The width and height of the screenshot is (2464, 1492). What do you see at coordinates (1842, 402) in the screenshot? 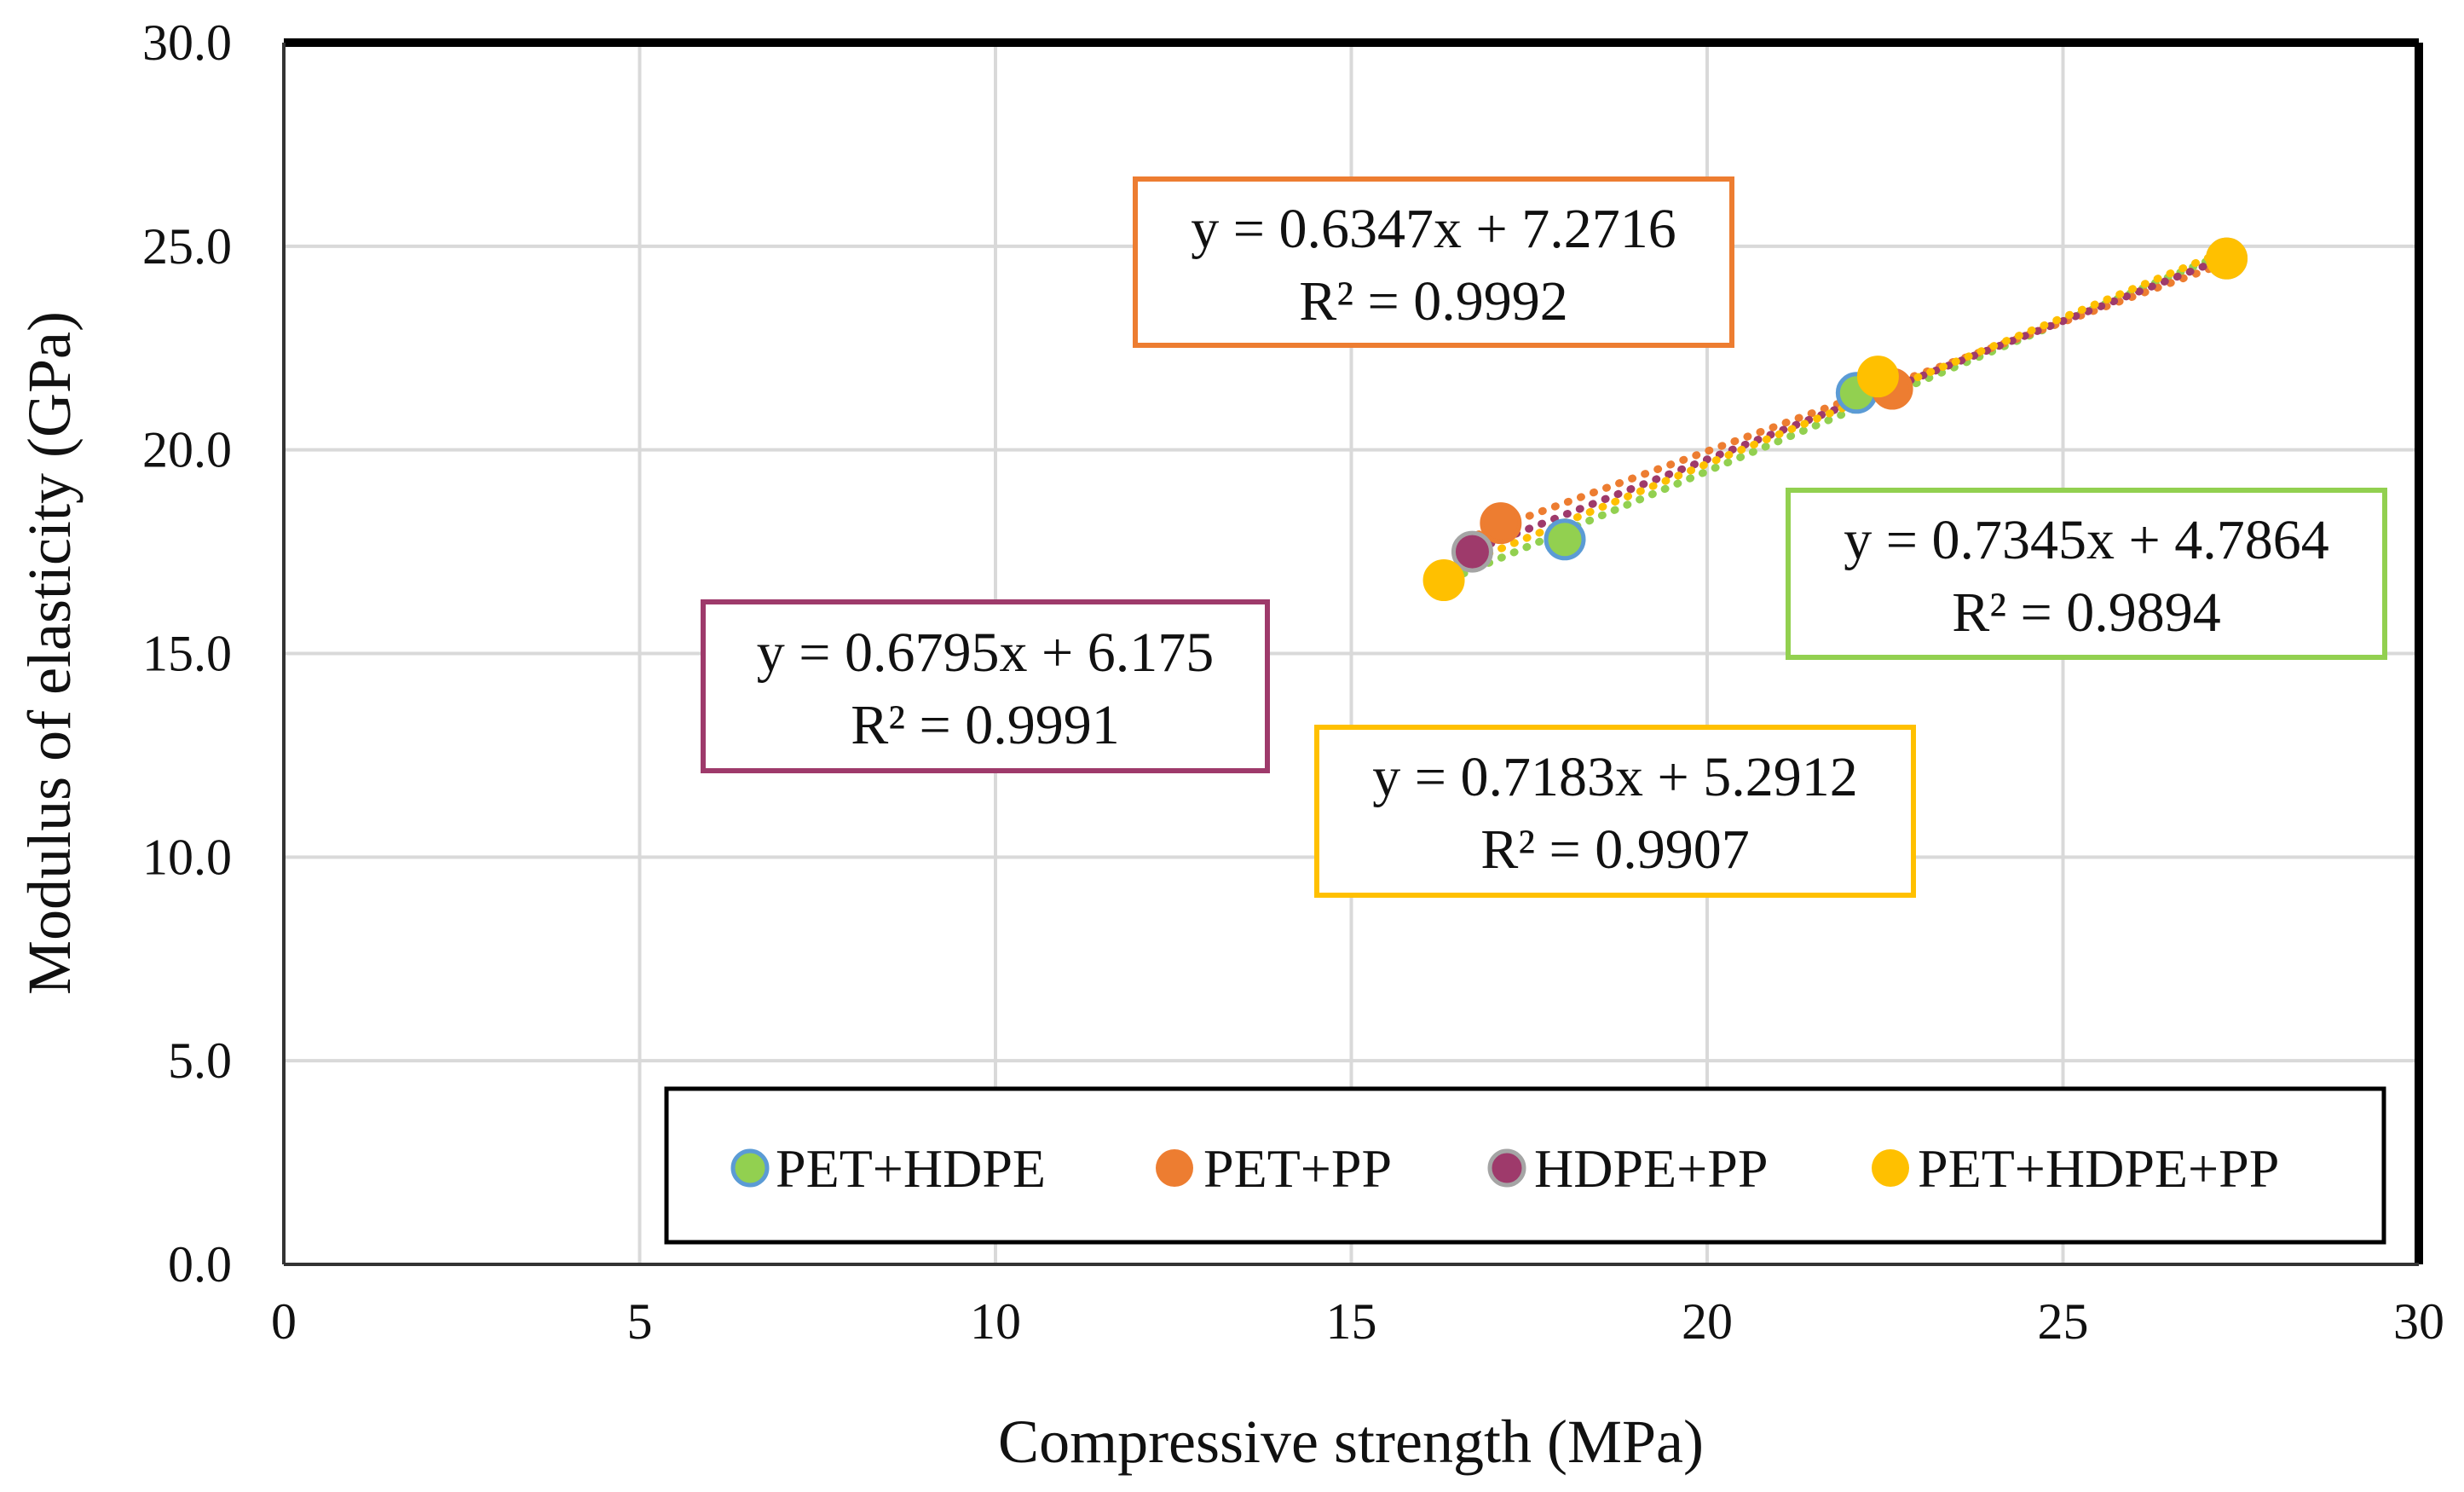
I see `trendline-pet-pp` at bounding box center [1842, 402].